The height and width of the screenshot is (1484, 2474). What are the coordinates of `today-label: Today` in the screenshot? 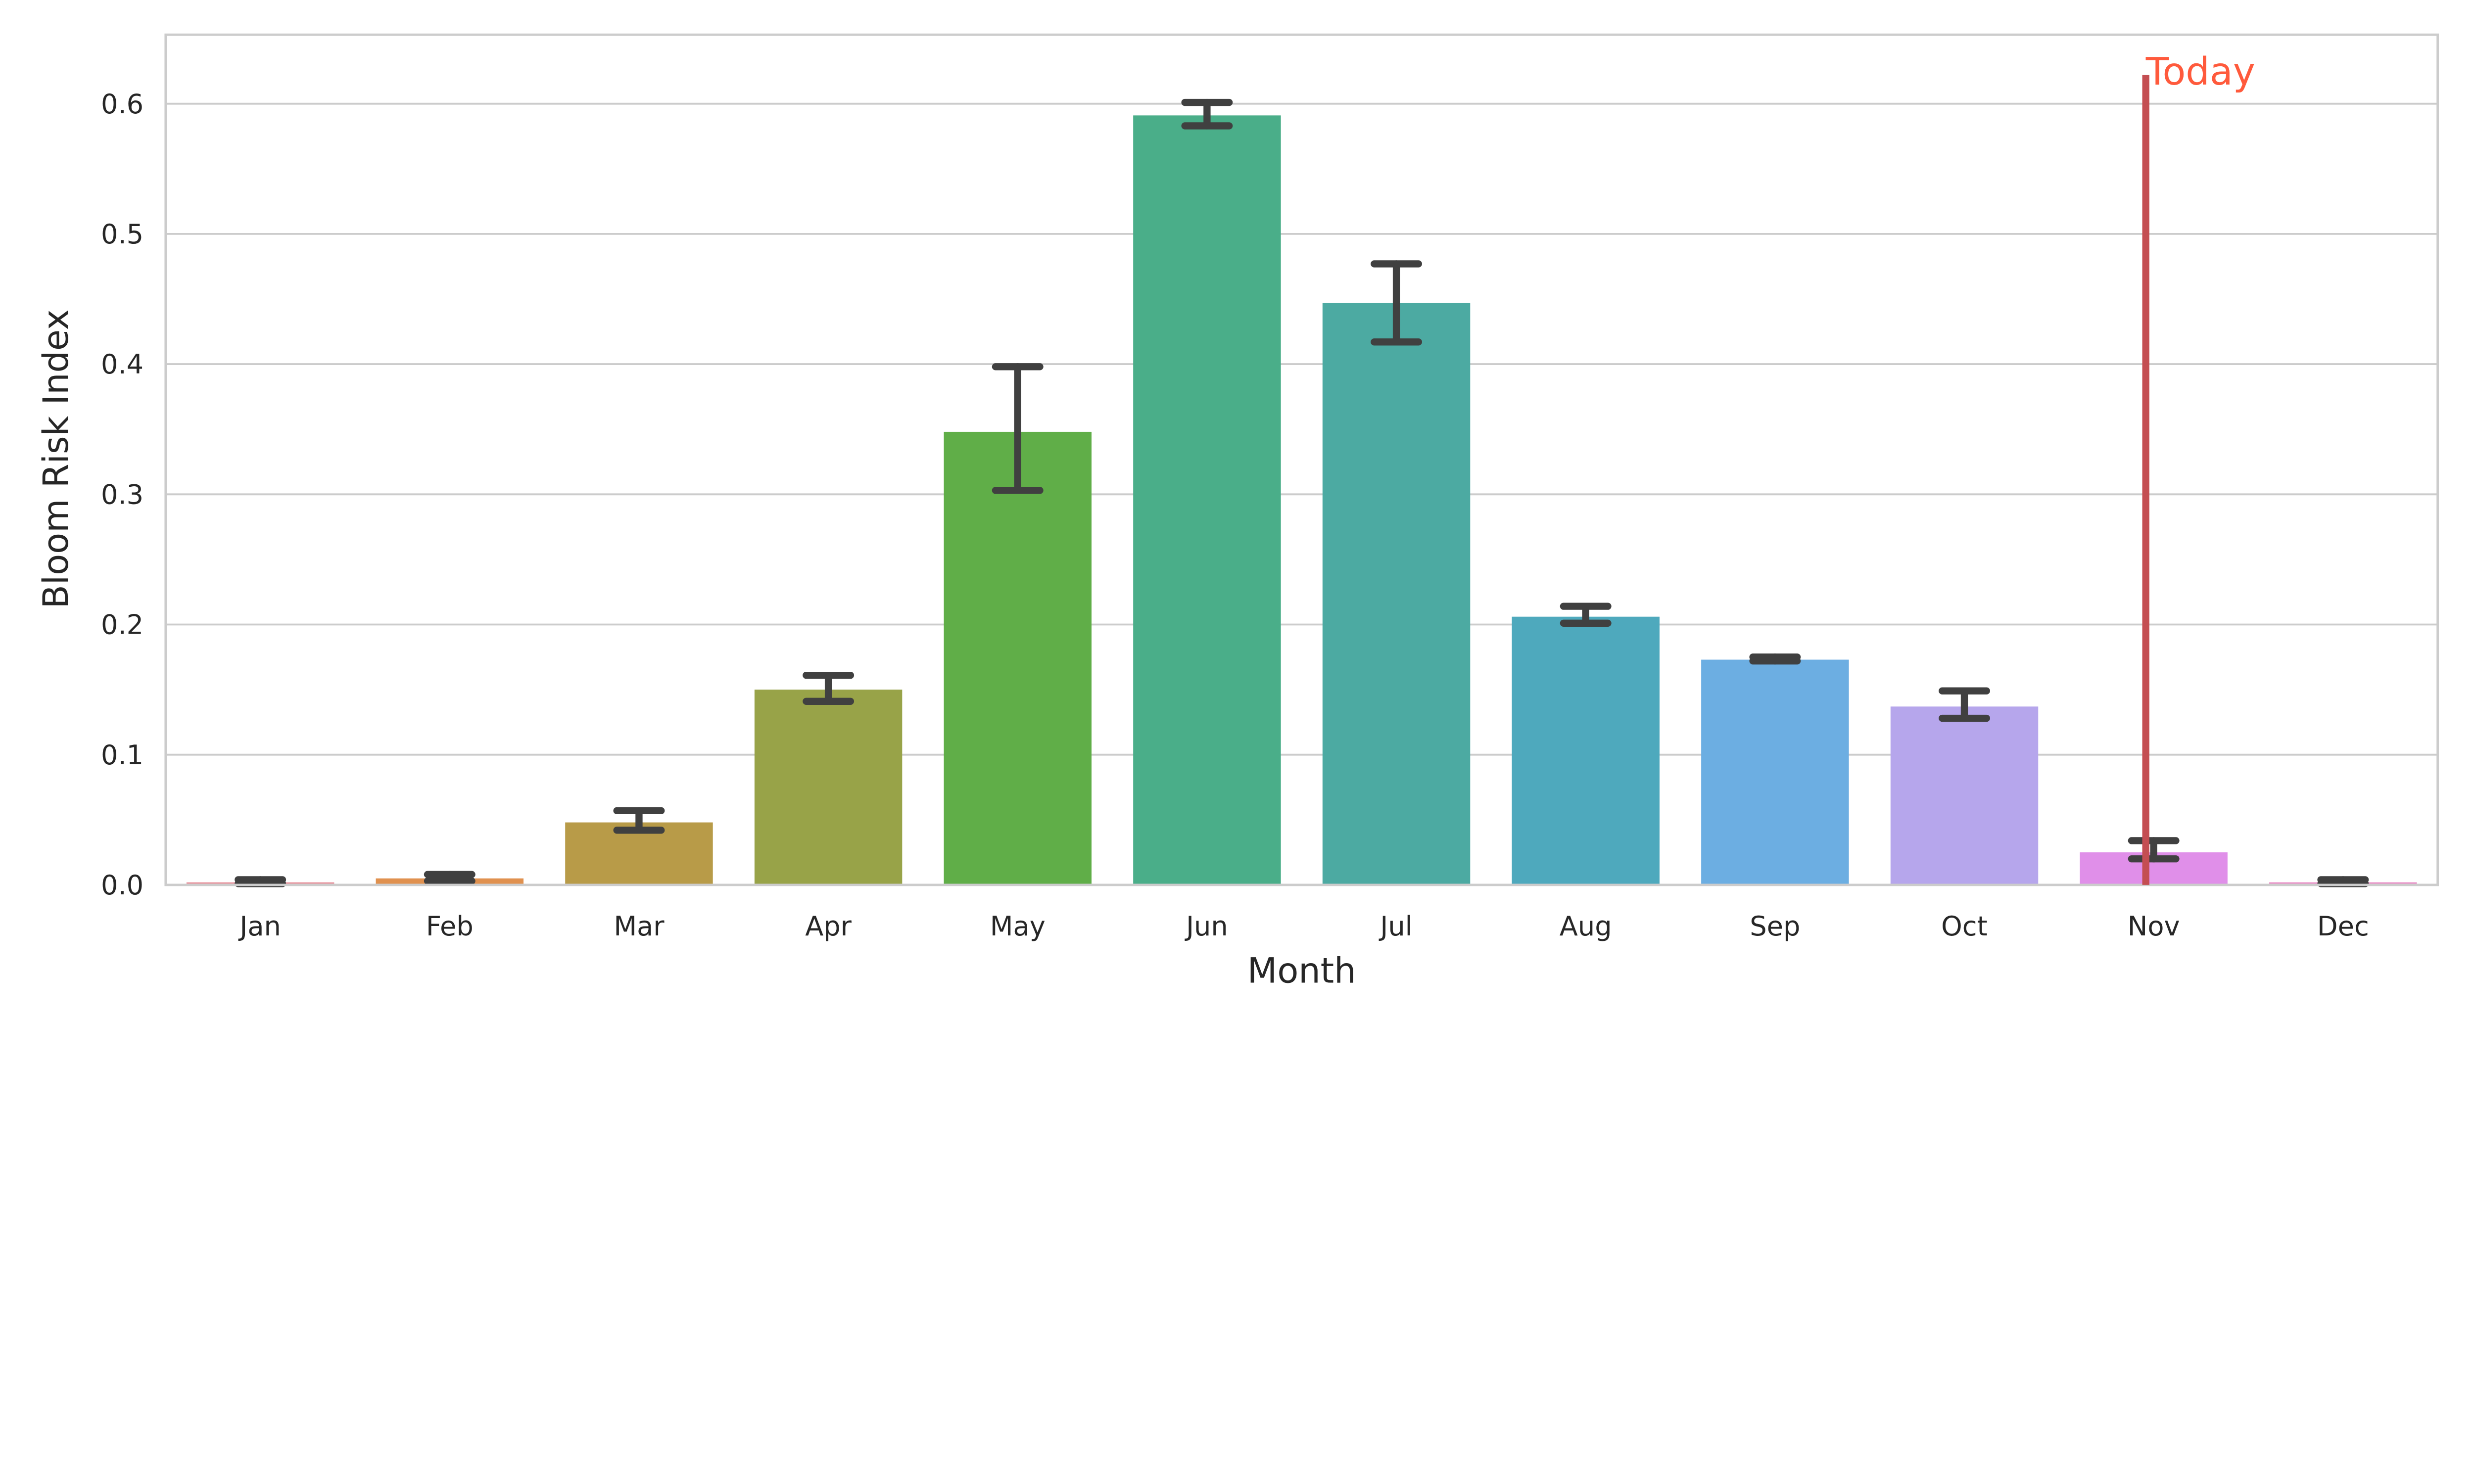 It's located at (2200, 72).